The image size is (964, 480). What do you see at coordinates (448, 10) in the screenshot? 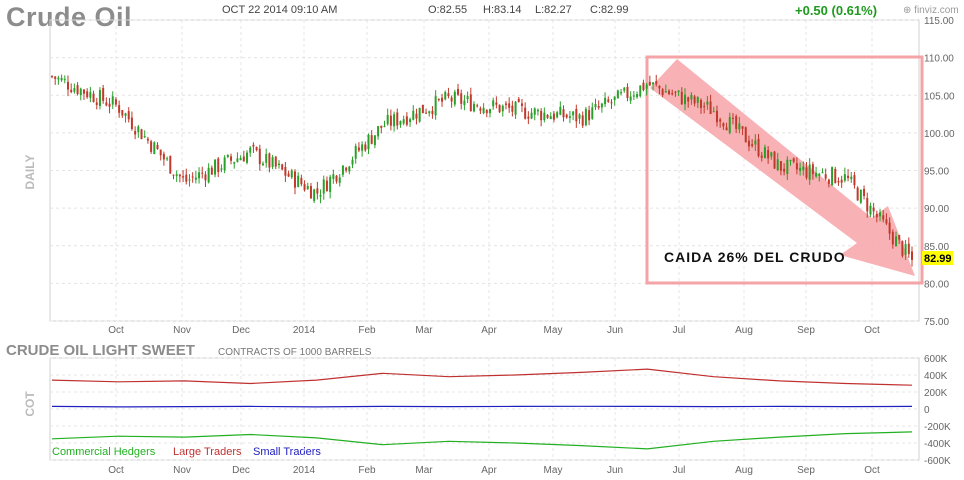
I see `open-value: O:82.55` at bounding box center [448, 10].